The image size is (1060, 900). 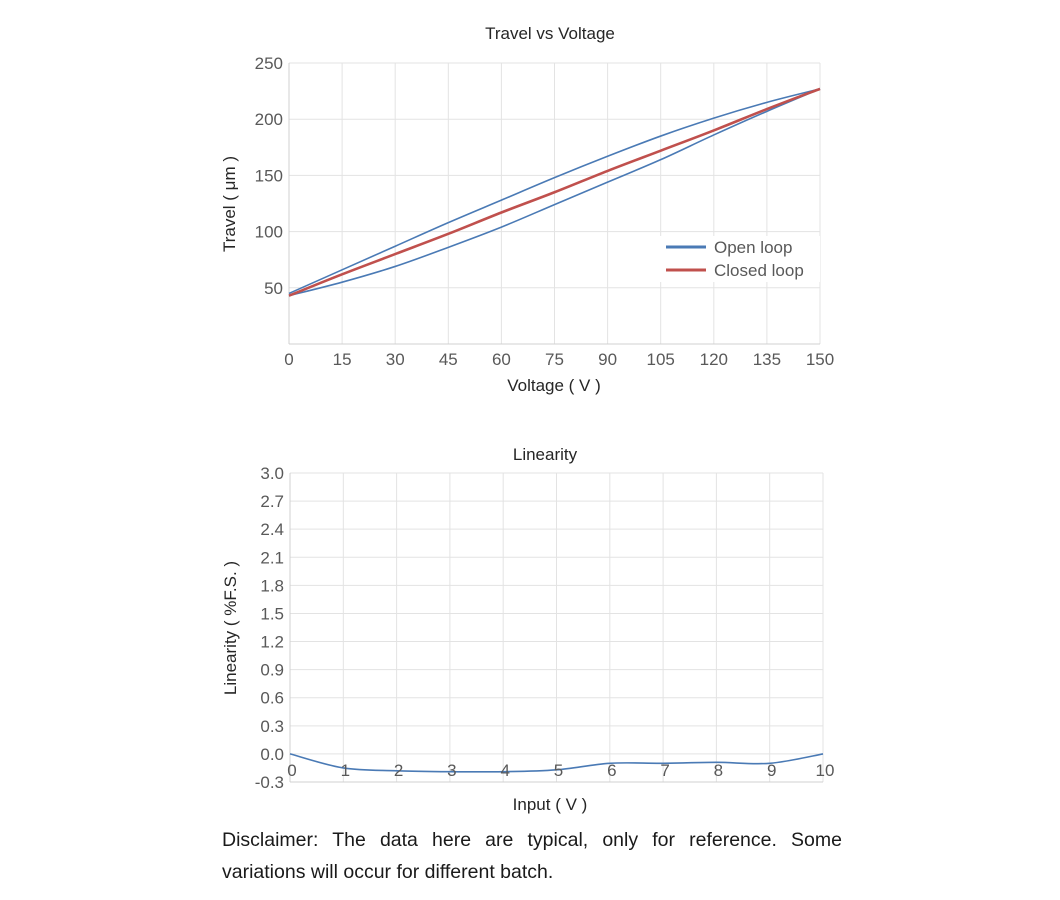 What do you see at coordinates (550, 33) in the screenshot?
I see `chart-title: Travel vs Voltage` at bounding box center [550, 33].